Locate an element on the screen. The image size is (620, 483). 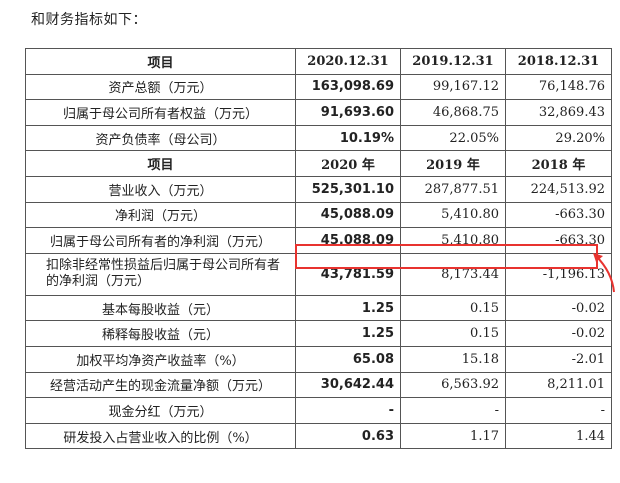
value-cell: 8,173.44 is located at coordinates (453, 274).